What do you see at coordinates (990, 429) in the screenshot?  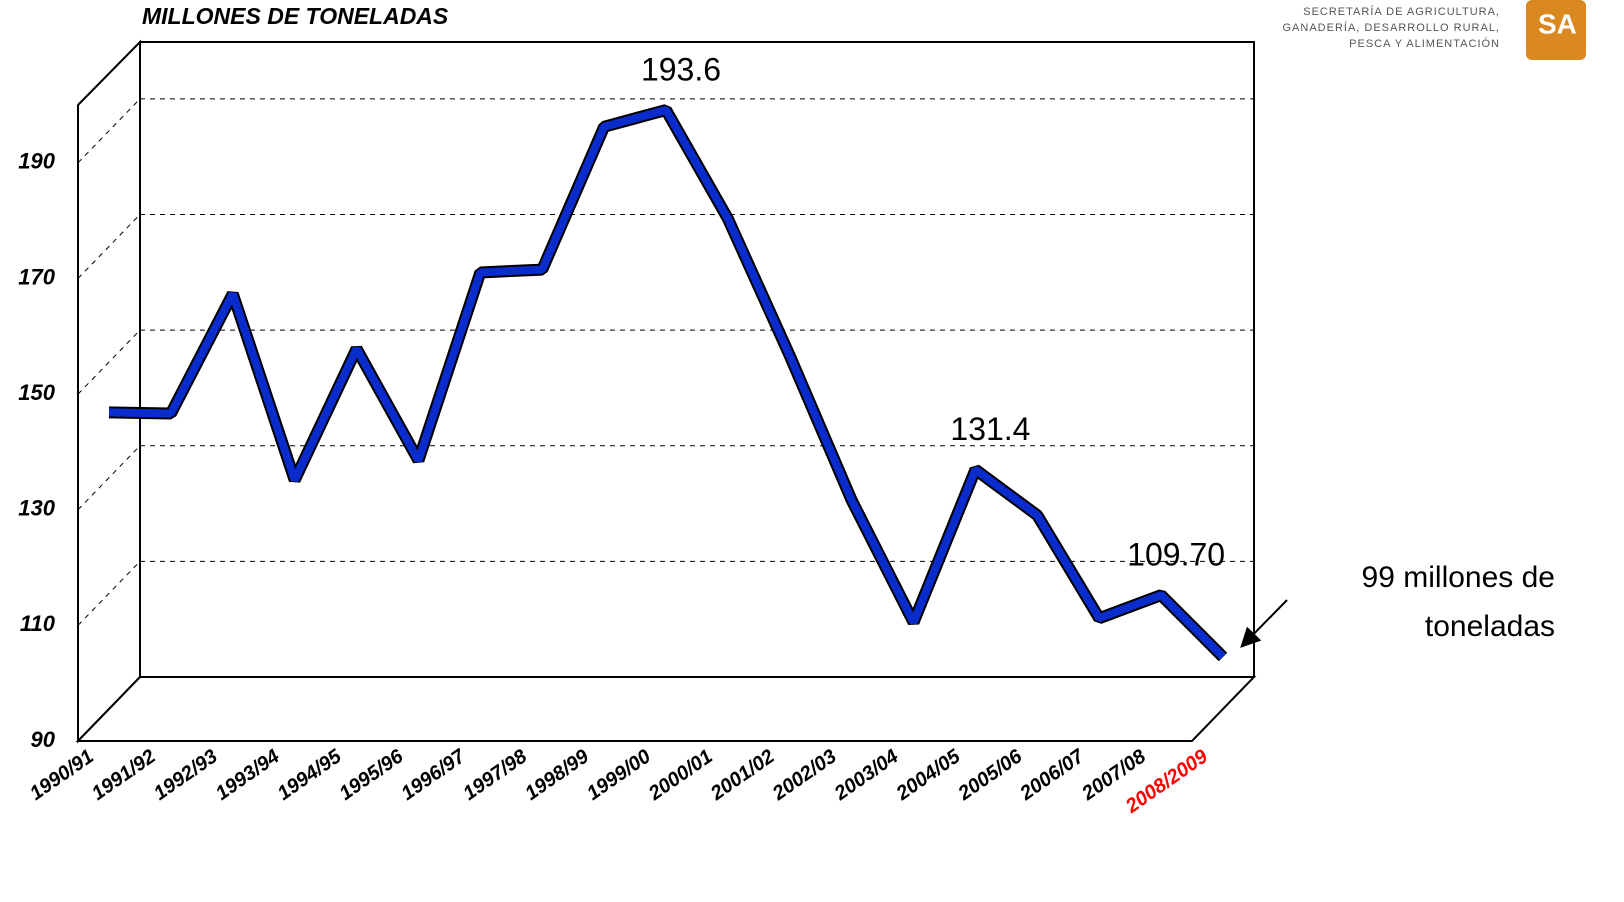 I see `data-label: 131.4` at bounding box center [990, 429].